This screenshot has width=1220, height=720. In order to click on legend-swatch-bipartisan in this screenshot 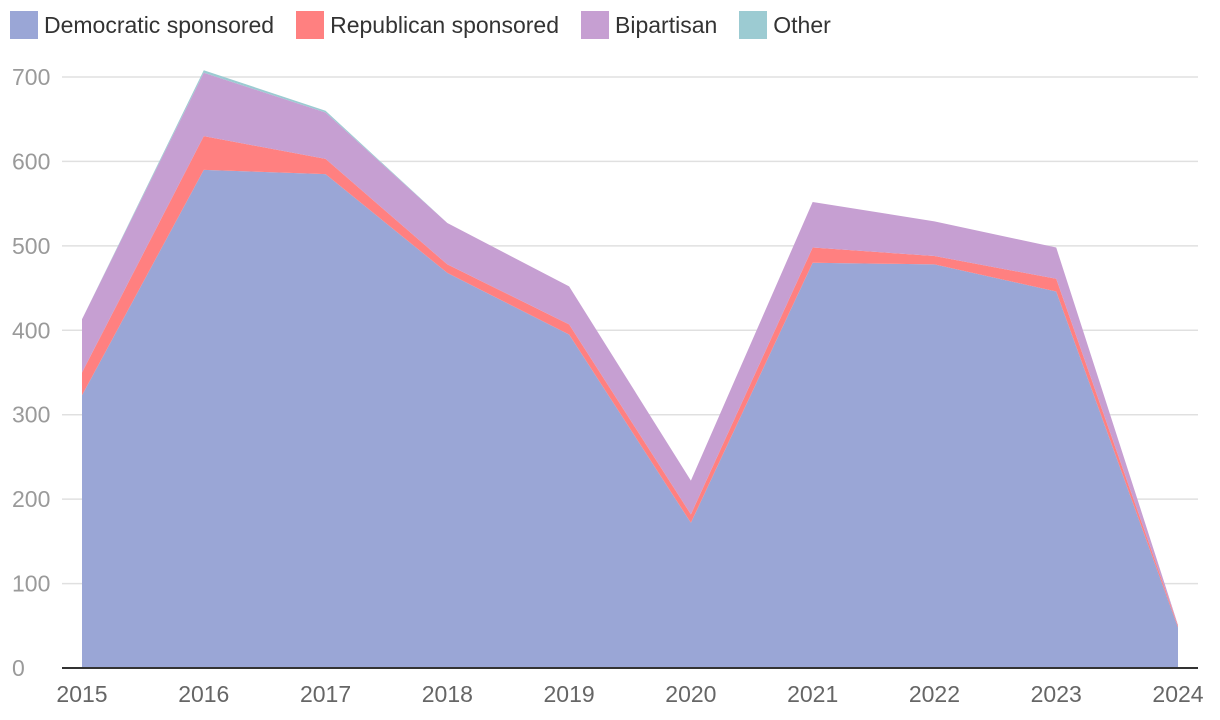, I will do `click(595, 25)`.